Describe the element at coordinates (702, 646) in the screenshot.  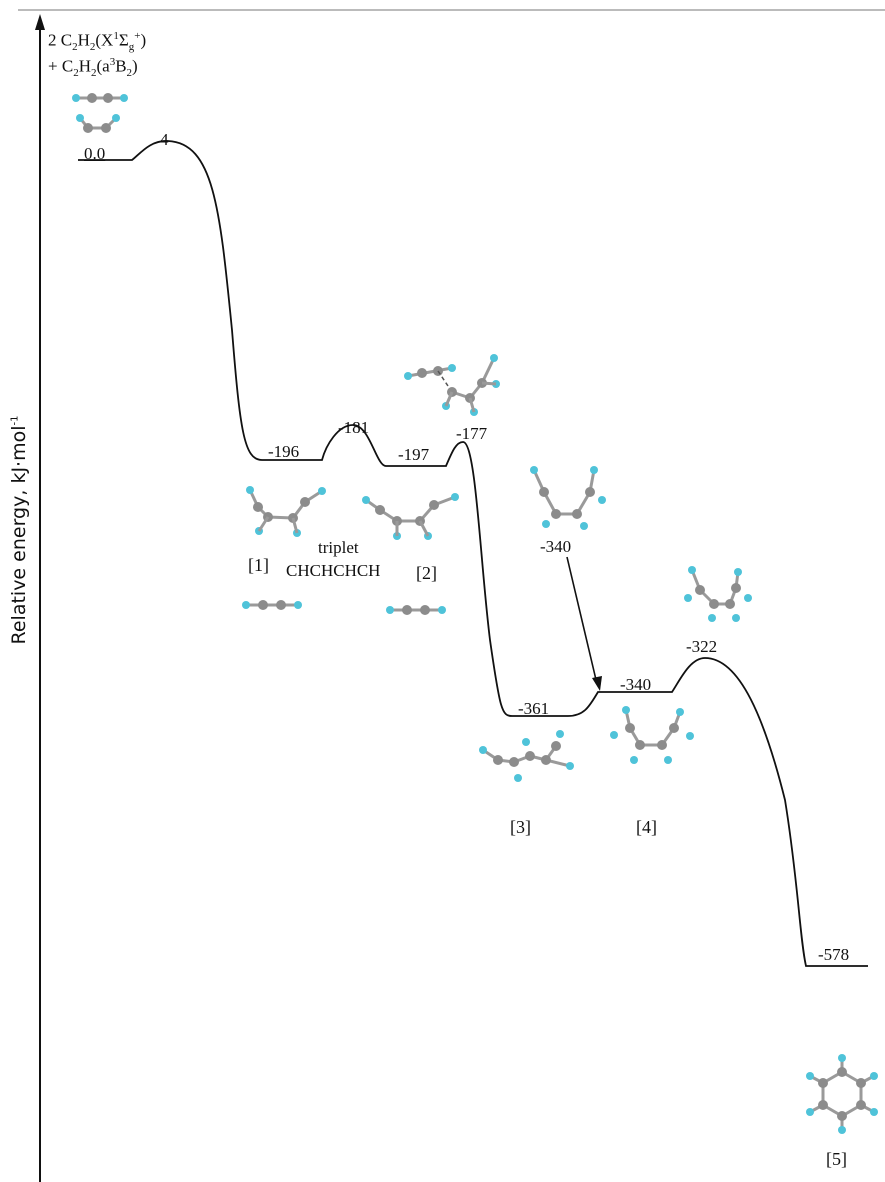
I see `energy-label-ts3: -322` at that location.